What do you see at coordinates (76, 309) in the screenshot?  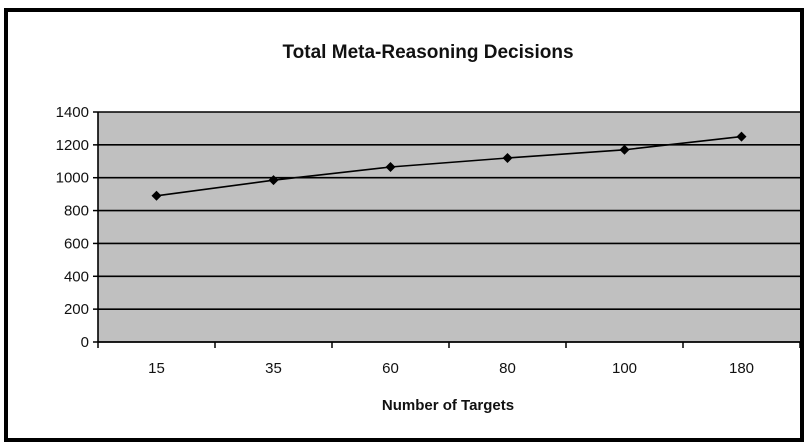 I see `y-tick-label: 200` at bounding box center [76, 309].